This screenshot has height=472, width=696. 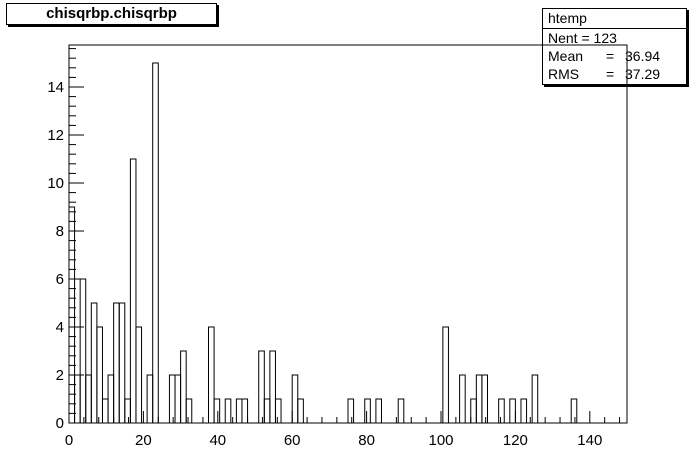 I want to click on stats-mean-row: Mean = 36.94, so click(x=614, y=56).